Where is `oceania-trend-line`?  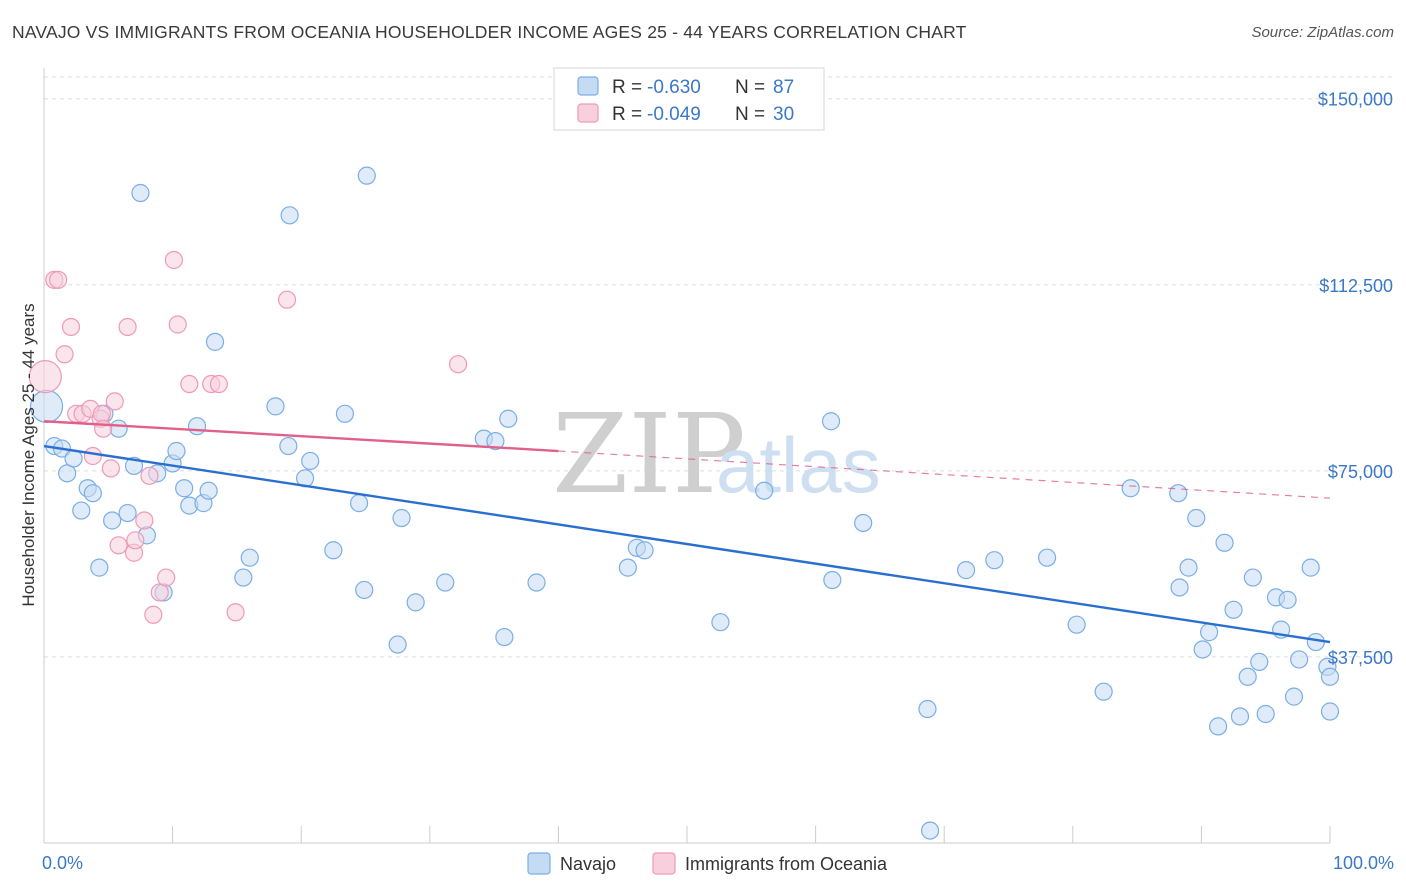 oceania-trend-line is located at coordinates (301, 436).